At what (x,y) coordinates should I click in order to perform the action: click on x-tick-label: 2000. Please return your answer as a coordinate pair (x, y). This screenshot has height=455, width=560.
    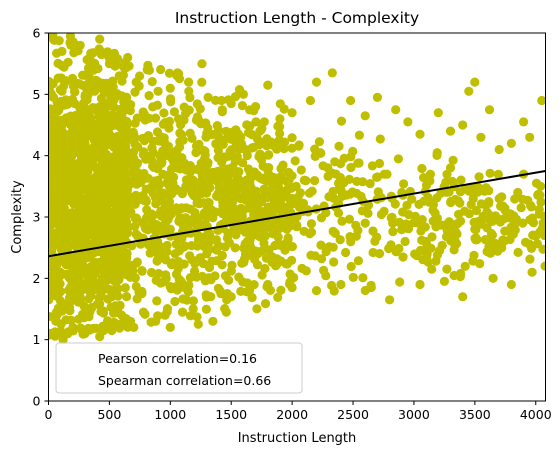
    Looking at the image, I should click on (292, 414).